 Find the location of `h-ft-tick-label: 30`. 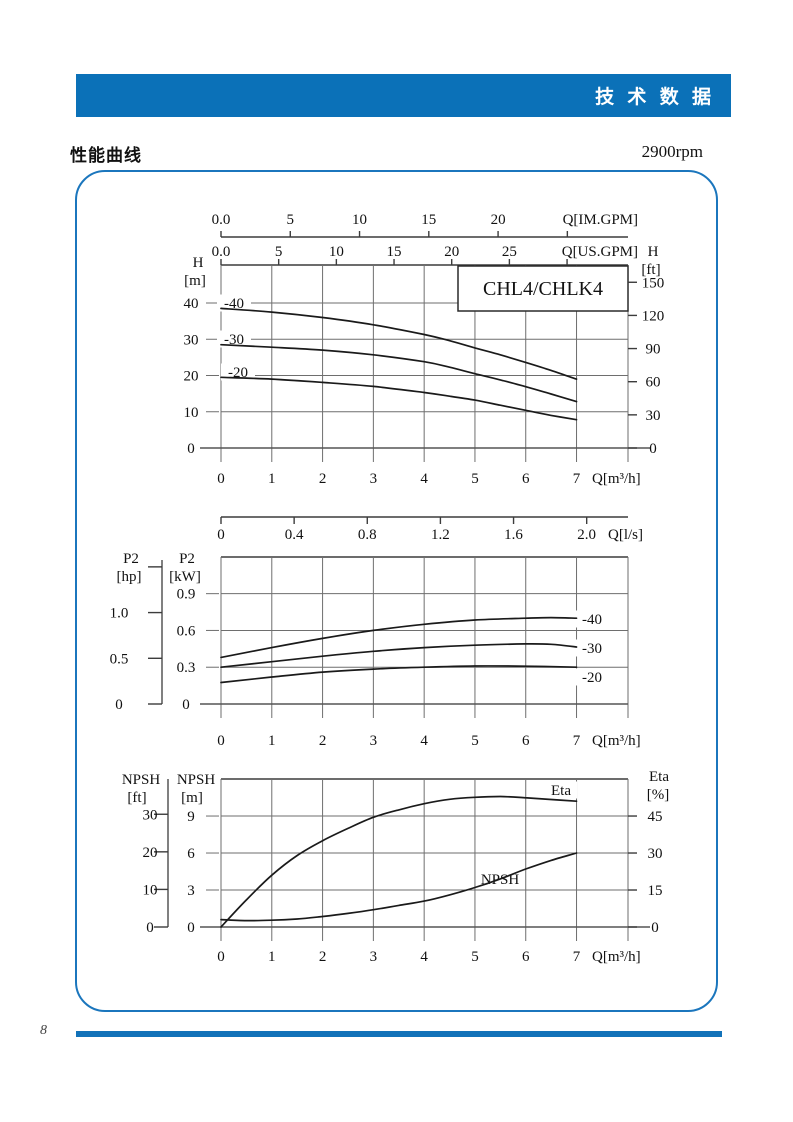

h-ft-tick-label: 30 is located at coordinates (653, 416).